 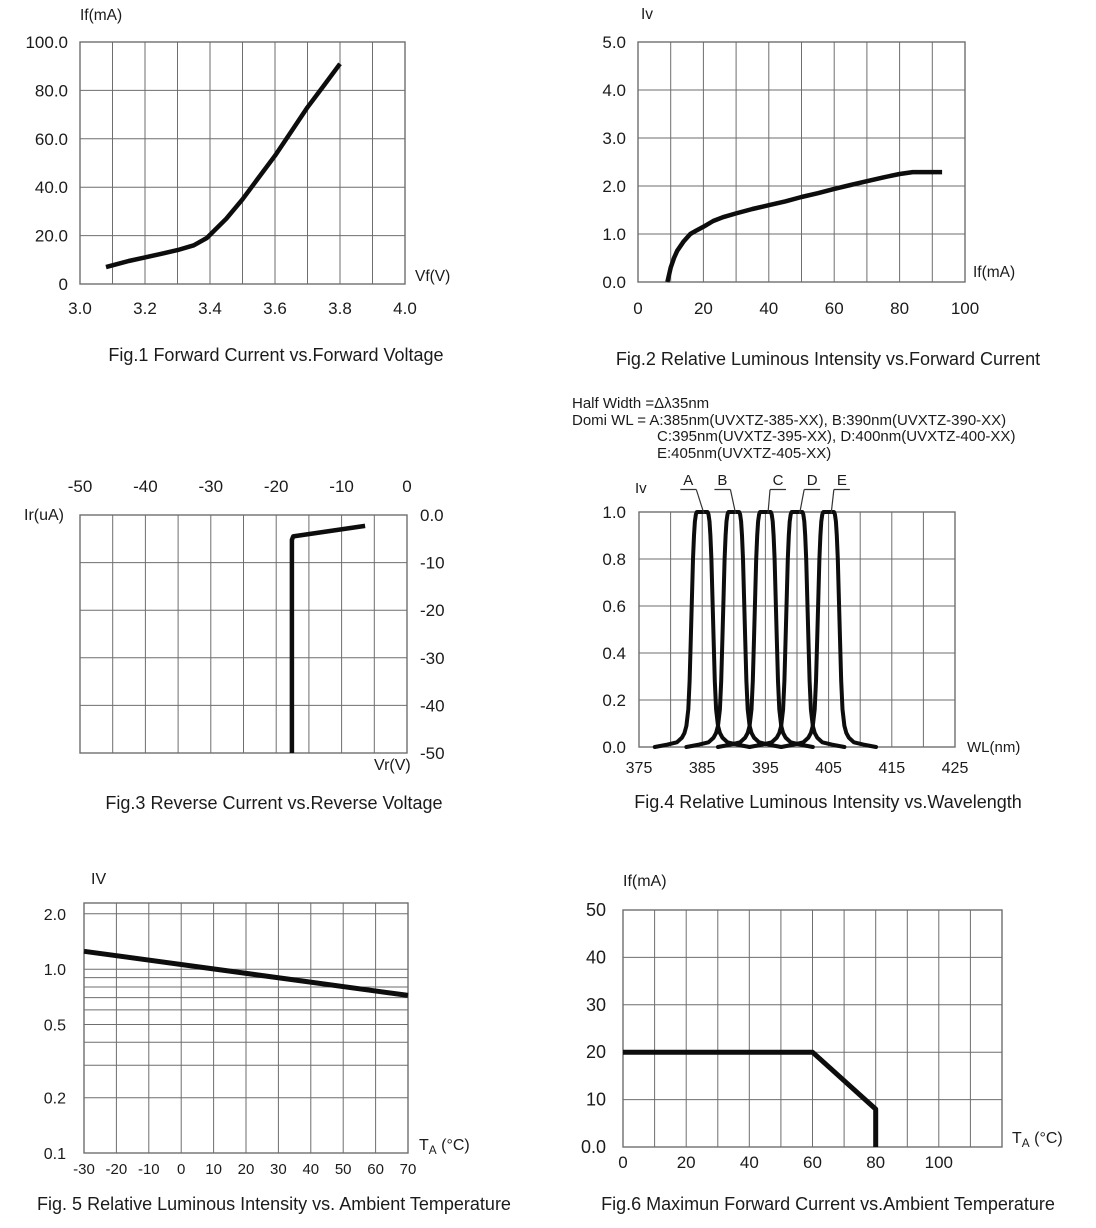 I want to click on fig5-y-axis-name: IV, so click(x=98, y=879).